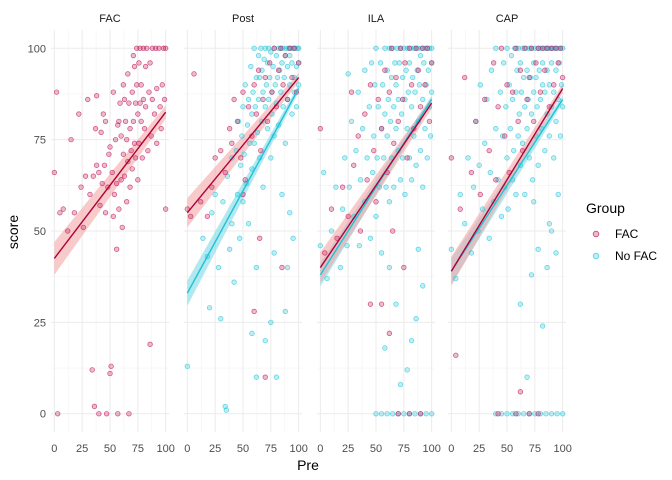 This screenshot has width=672, height=480. Describe the element at coordinates (605, 208) in the screenshot. I see `legend-title: Group` at that location.